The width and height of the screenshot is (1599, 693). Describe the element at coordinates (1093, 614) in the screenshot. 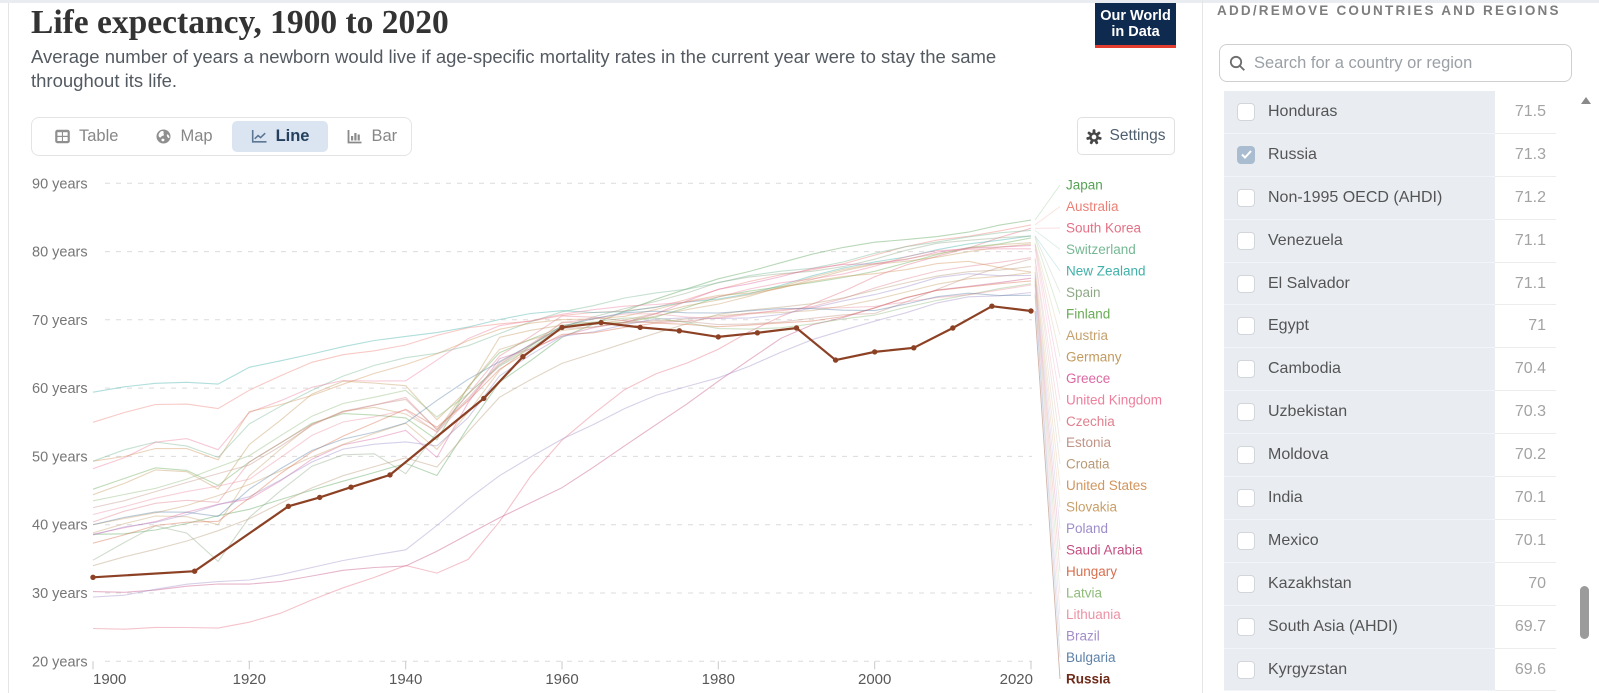

I see `svg-text: Lithuania` at that location.